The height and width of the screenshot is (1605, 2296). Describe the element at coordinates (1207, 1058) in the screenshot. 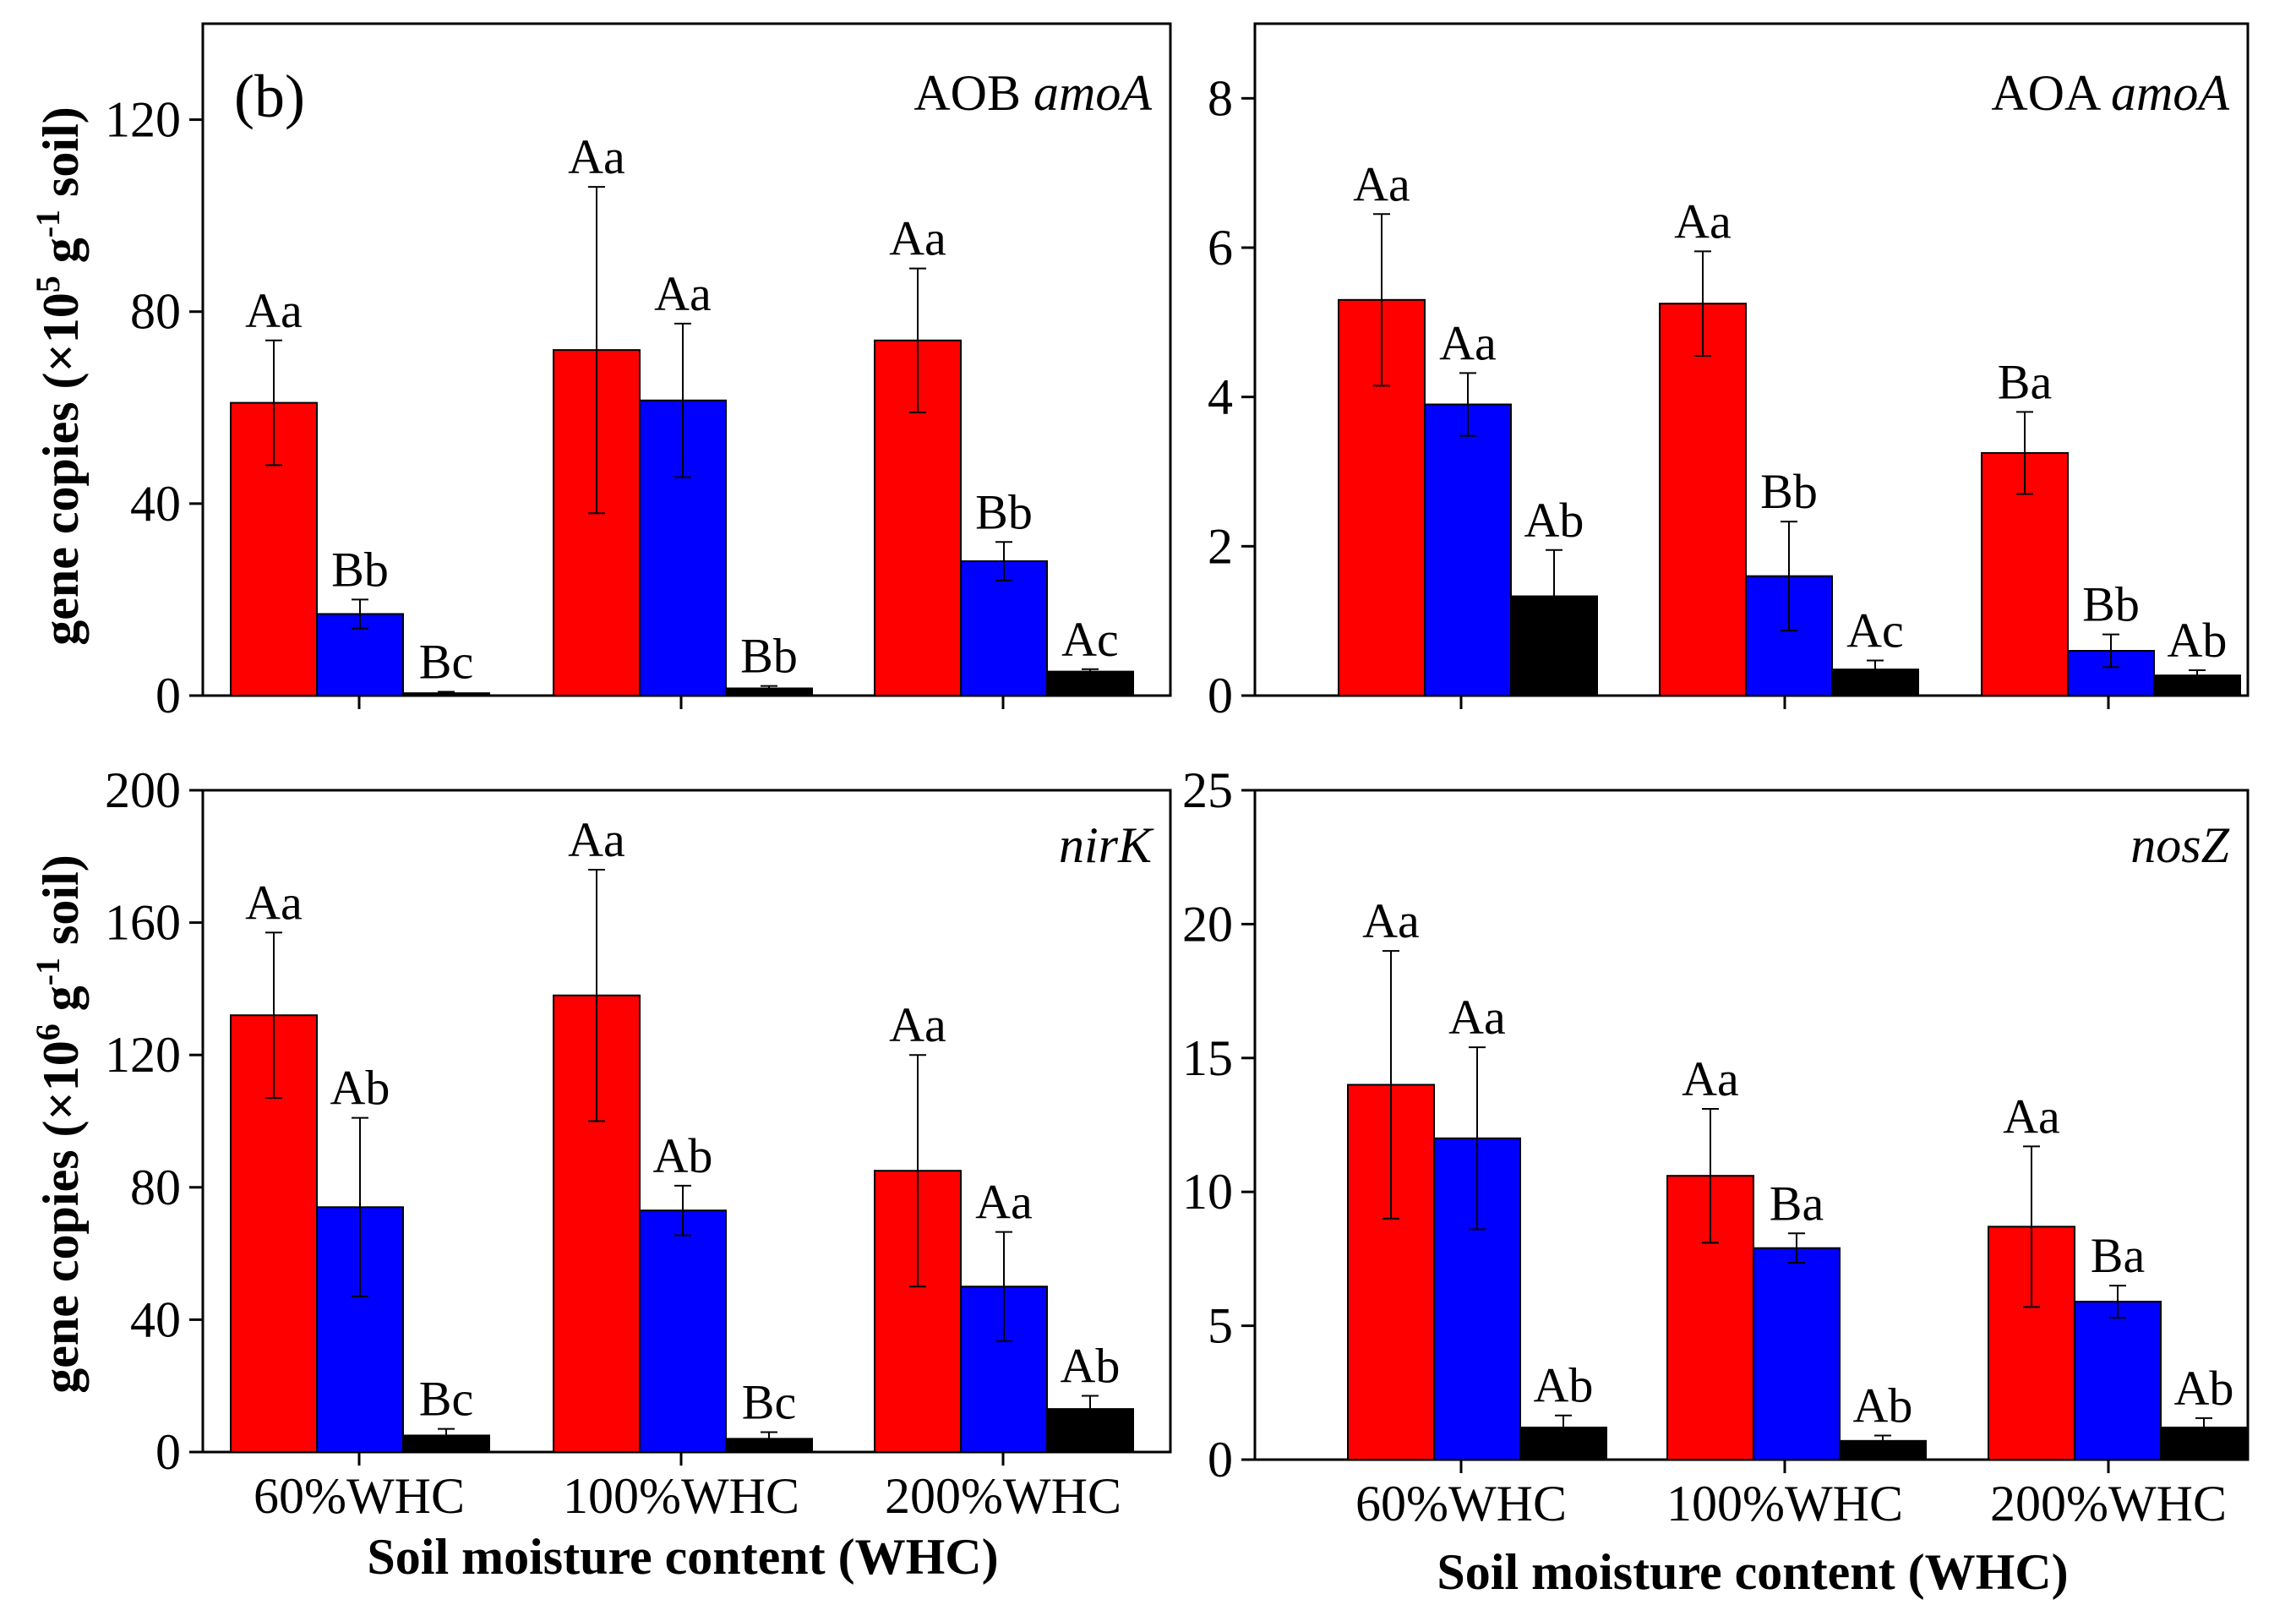

I see `y-tick-label: 15` at that location.